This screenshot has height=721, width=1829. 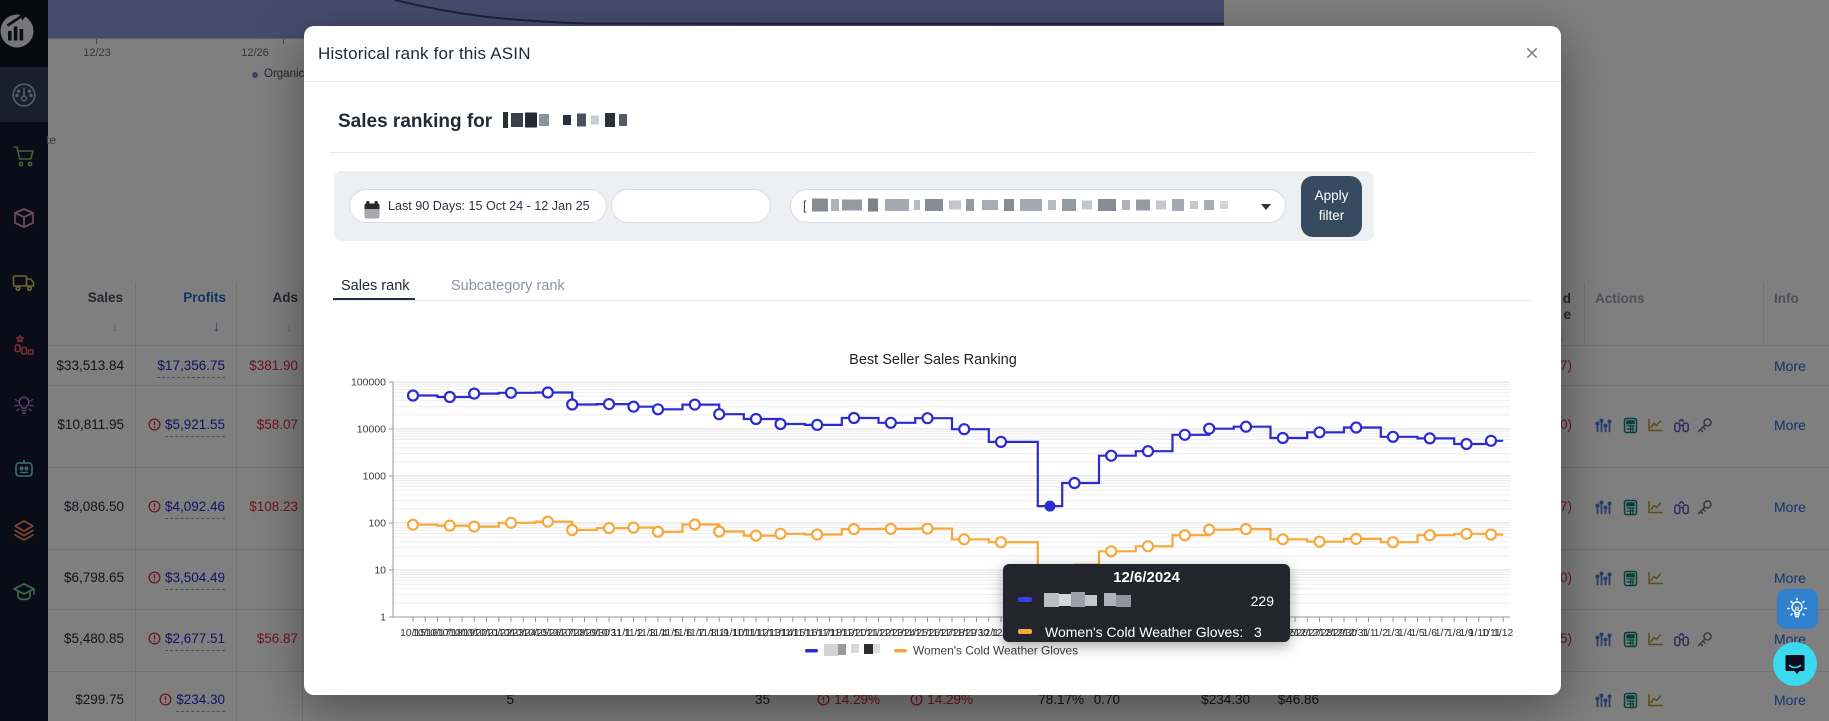 What do you see at coordinates (634, 633) in the screenshot?
I see `svg-text: 11/2` at bounding box center [634, 633].